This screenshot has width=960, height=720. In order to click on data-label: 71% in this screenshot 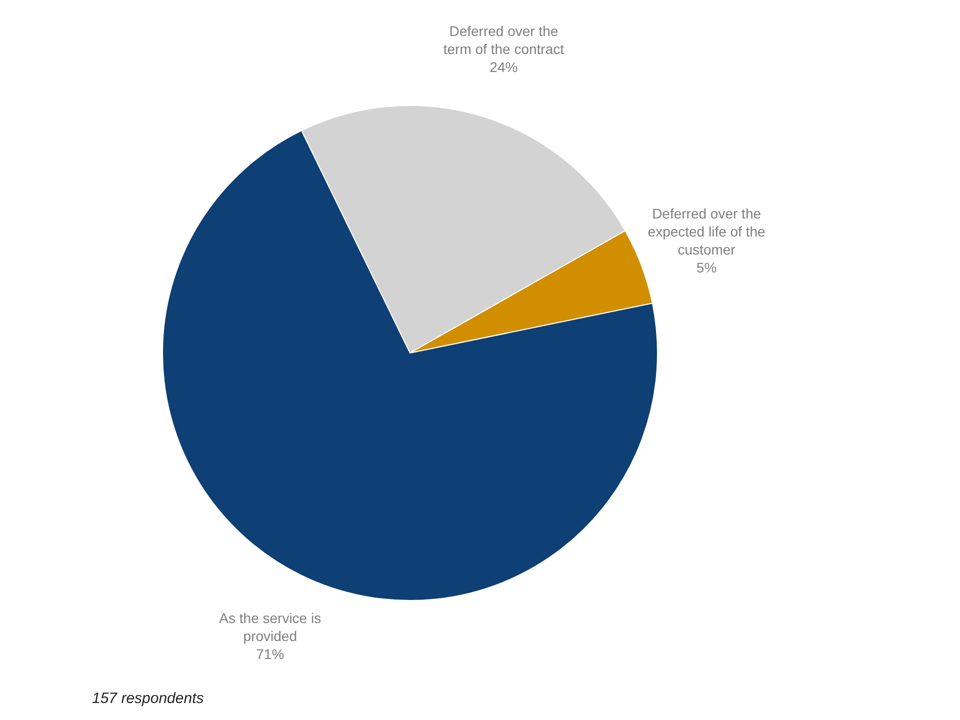, I will do `click(270, 654)`.